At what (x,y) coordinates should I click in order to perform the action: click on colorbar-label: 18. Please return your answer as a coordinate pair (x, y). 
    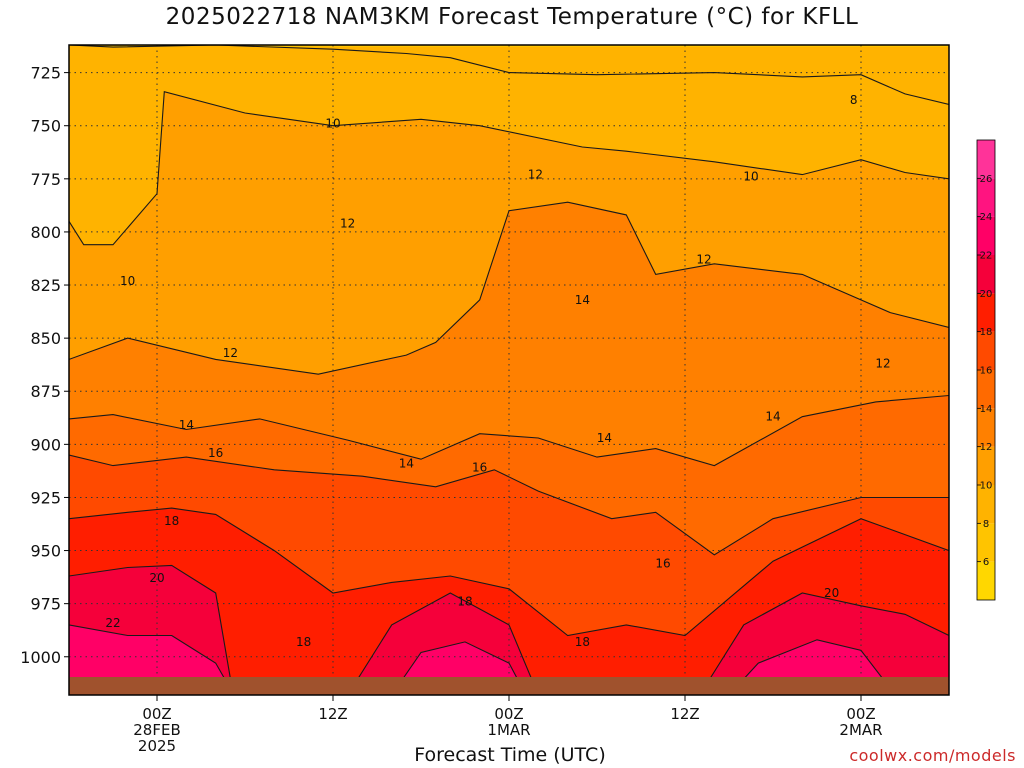
    Looking at the image, I should click on (986, 332).